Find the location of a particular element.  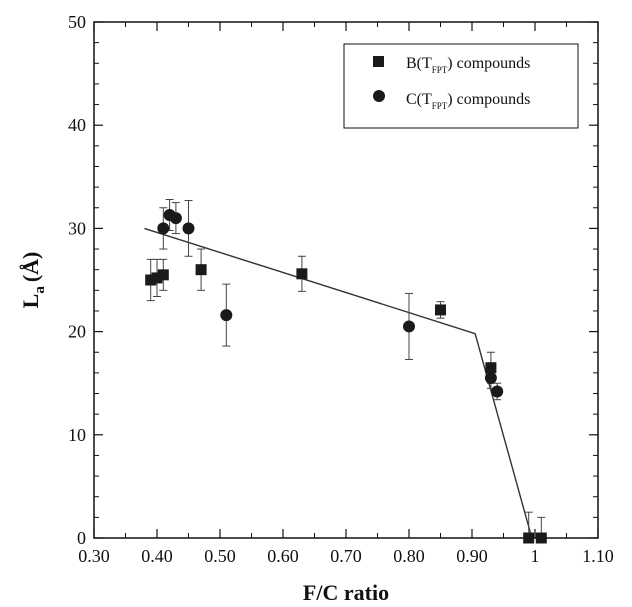

legend-b-sub: FPT is located at coordinates (440, 70).